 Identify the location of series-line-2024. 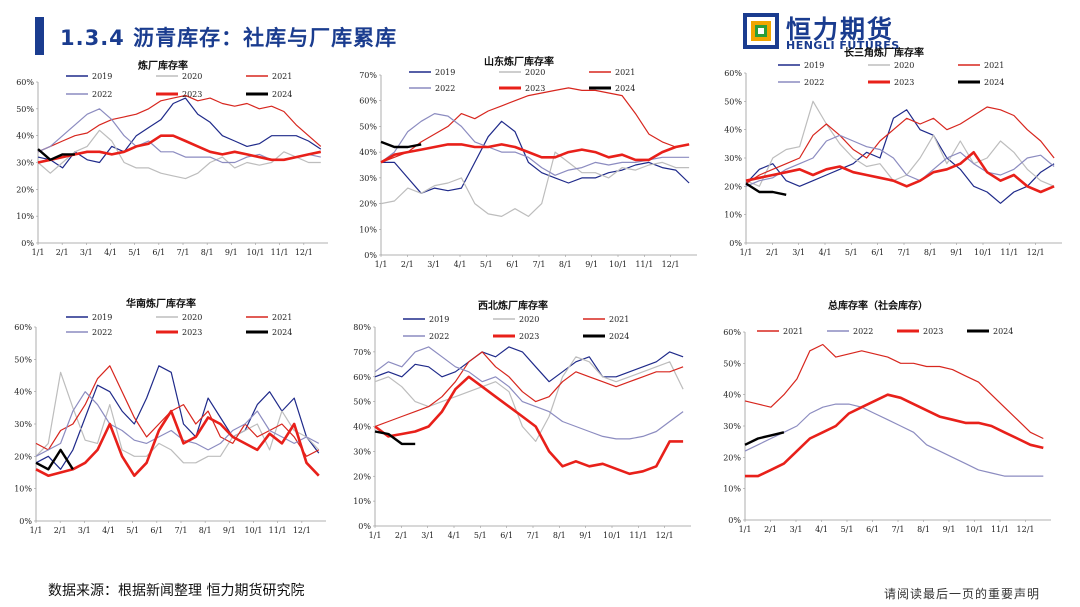
(401, 144).